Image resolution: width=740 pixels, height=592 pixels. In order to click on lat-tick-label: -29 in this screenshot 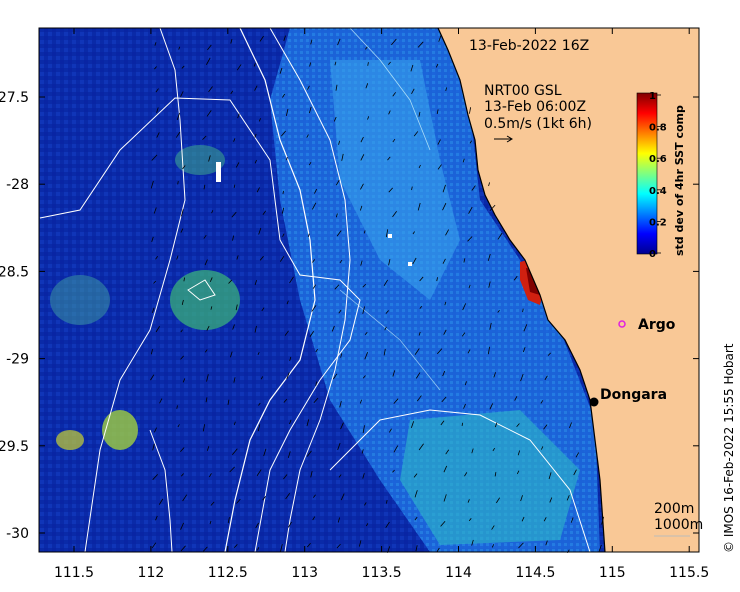, I will do `click(17, 360)`.